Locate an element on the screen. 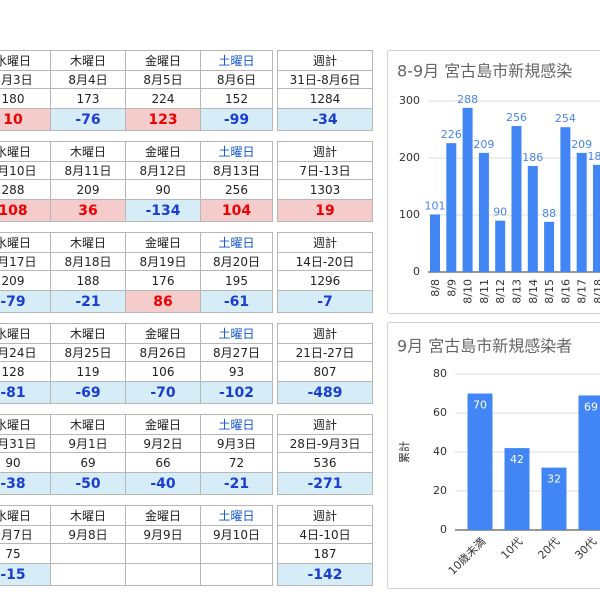  diff-cell: -7 is located at coordinates (325, 301).